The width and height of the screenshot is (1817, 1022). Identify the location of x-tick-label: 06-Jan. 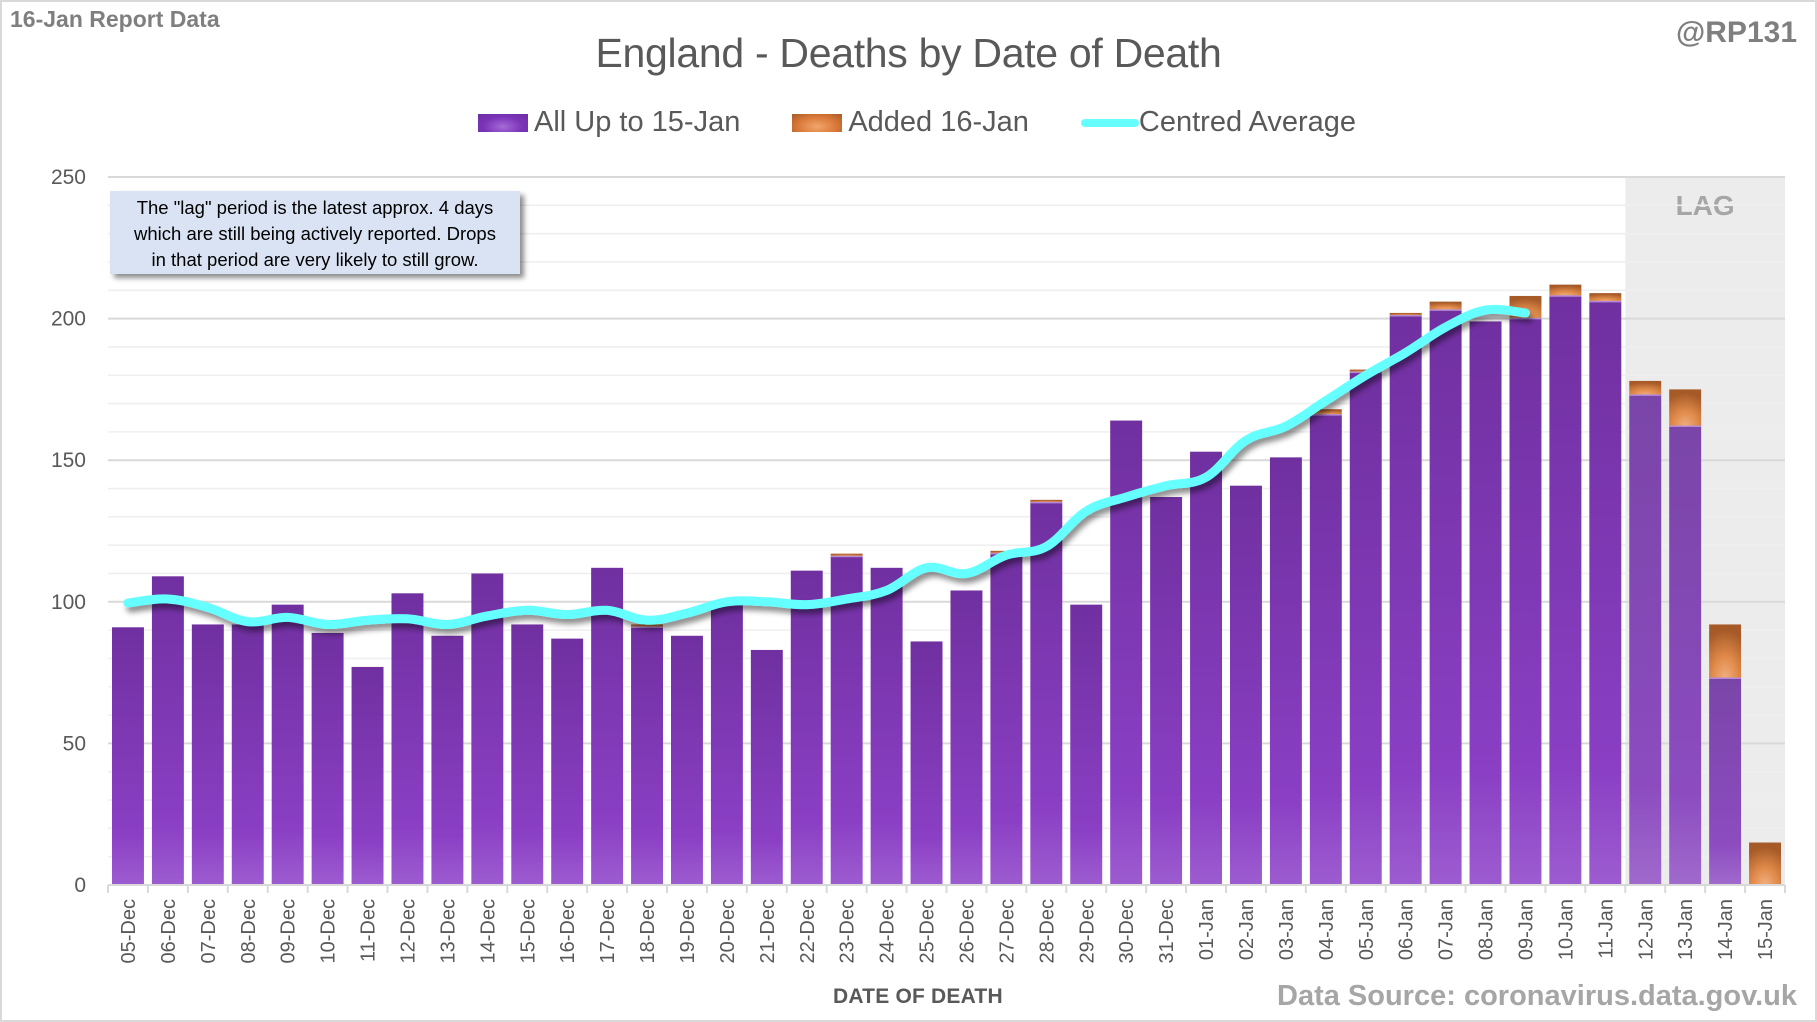
(1407, 929).